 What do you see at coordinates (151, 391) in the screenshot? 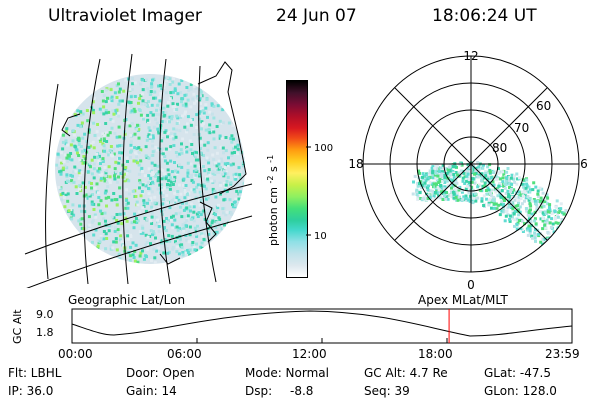
I see `gain-info: Gain: 14` at bounding box center [151, 391].